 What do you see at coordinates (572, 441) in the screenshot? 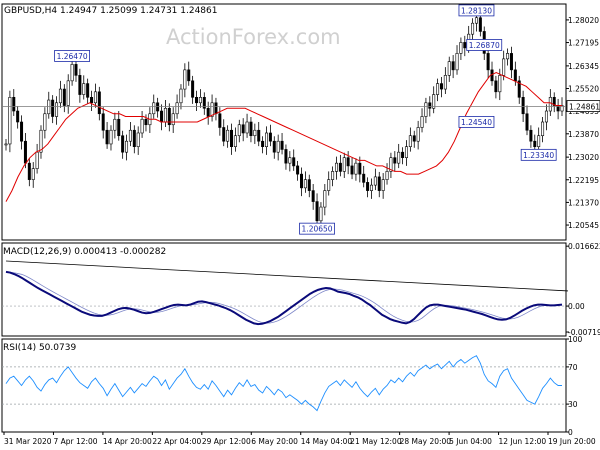
I see `time-tick-label: 19 Jun 20:00` at bounding box center [572, 441].